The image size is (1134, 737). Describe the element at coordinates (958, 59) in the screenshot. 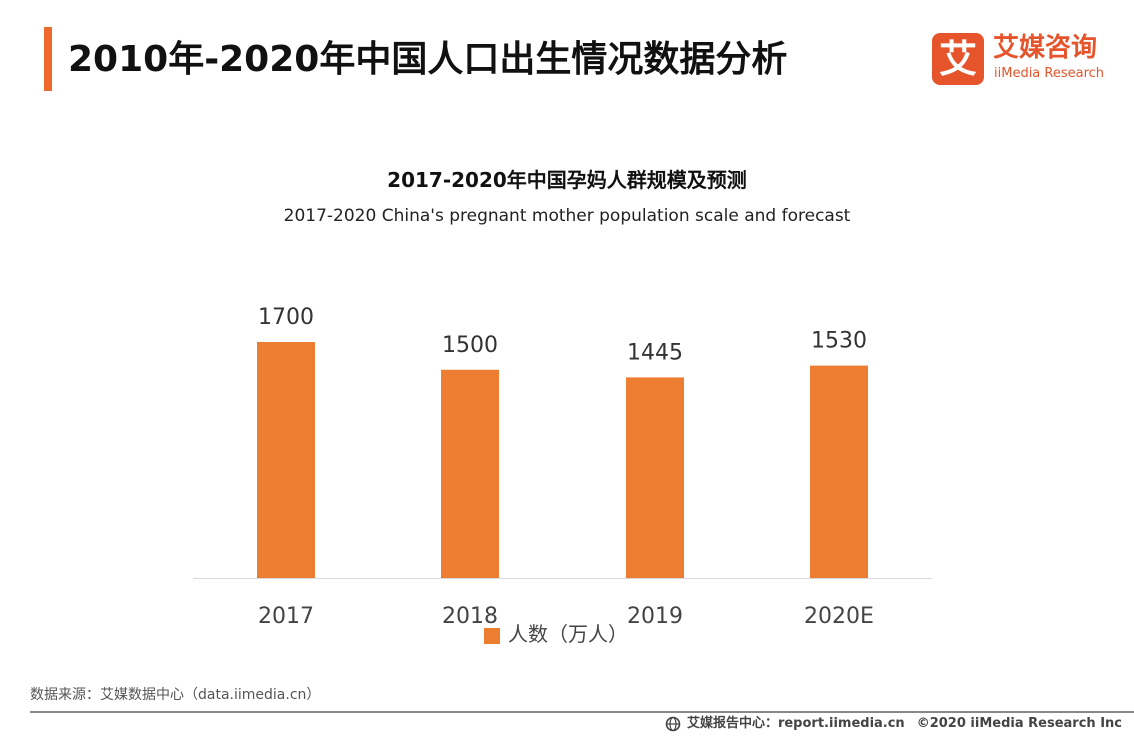

I see `logo-mark: 艾` at that location.